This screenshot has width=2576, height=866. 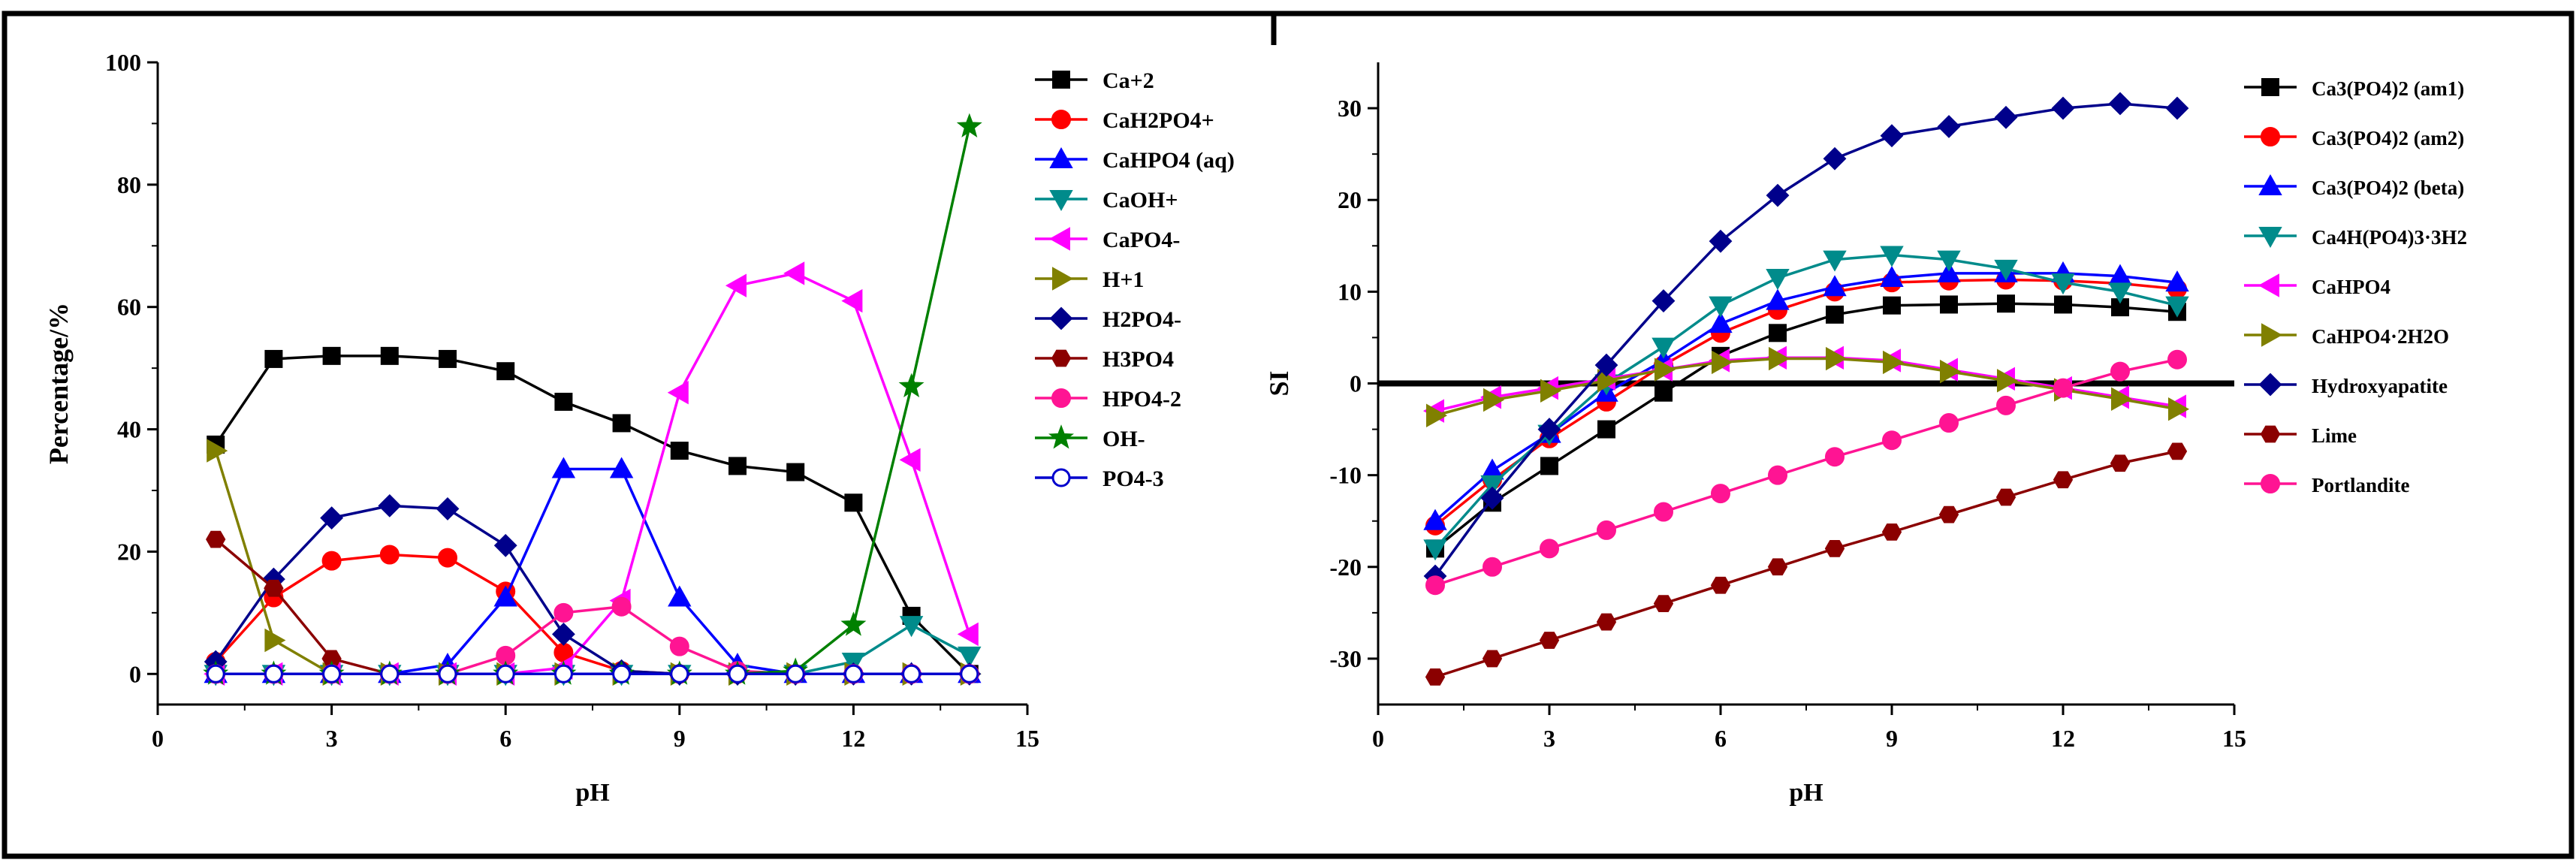 What do you see at coordinates (2388, 89) in the screenshot?
I see `legend-label: Ca3(PO4)2 (am1)` at bounding box center [2388, 89].